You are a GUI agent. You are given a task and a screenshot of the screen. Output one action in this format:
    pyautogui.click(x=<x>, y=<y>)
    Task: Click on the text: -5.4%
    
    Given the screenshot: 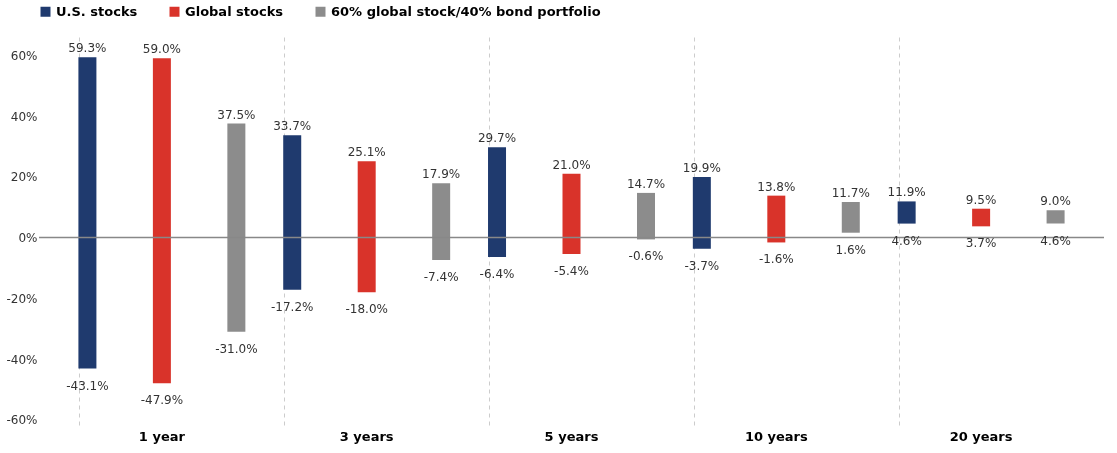 What is the action you would take?
    pyautogui.click(x=571, y=270)
    